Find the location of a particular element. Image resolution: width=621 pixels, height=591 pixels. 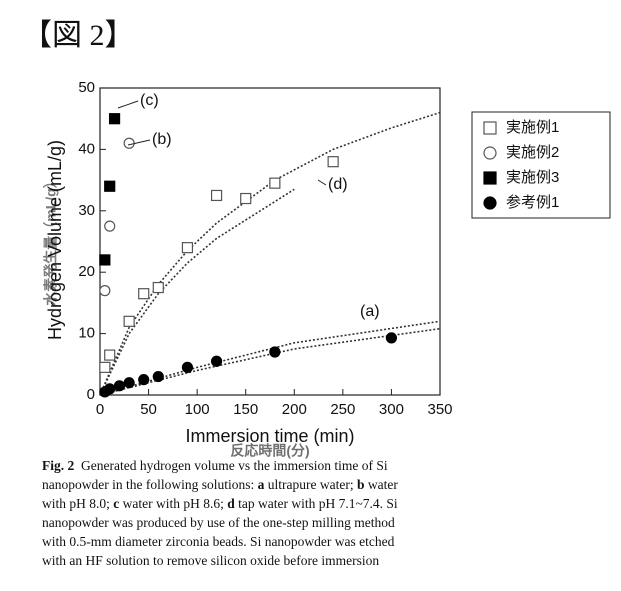

x-axis-label-ja: 反応時間(分) is located at coordinates (269, 451).